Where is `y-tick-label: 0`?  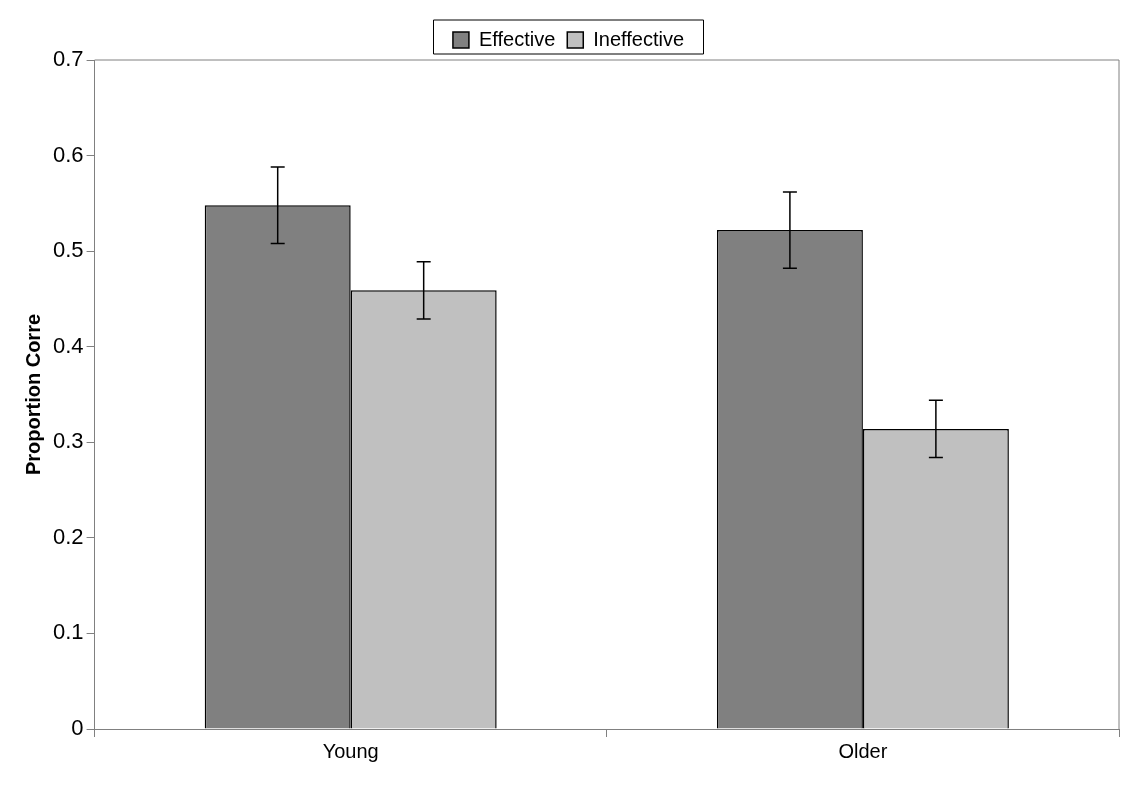
y-tick-label: 0 is located at coordinates (77, 728).